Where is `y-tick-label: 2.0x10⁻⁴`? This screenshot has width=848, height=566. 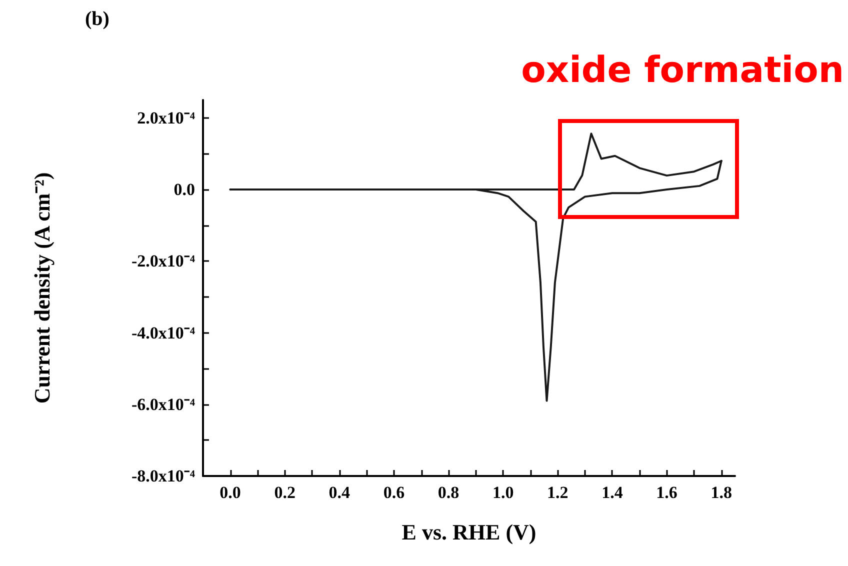
y-tick-label: 2.0x10⁻⁴ is located at coordinates (166, 118).